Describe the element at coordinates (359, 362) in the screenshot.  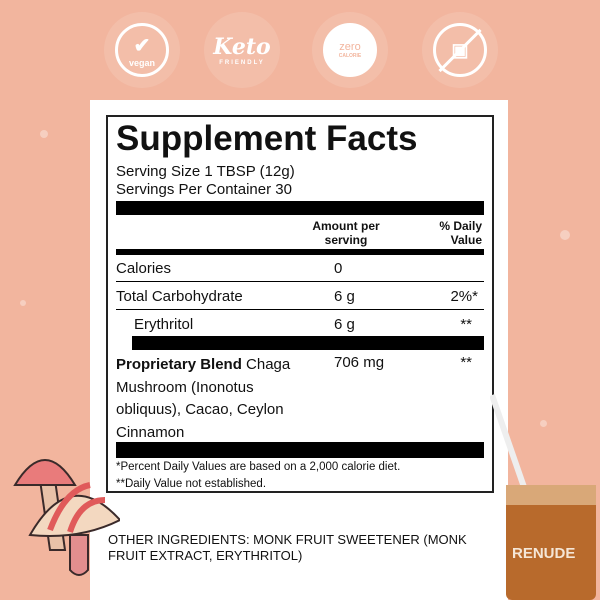
I see `blend-amount: 706 mg` at that location.